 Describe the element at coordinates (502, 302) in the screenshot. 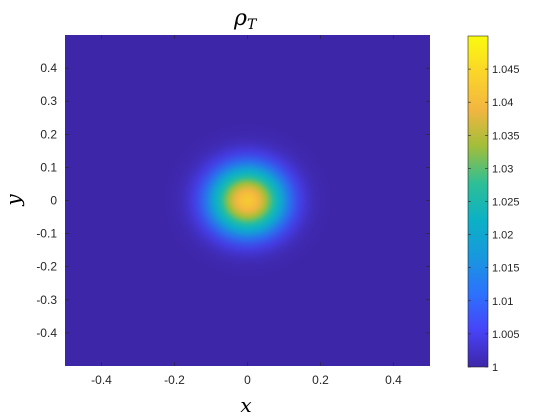

I see `colorbar-tick-label: 1.01` at that location.